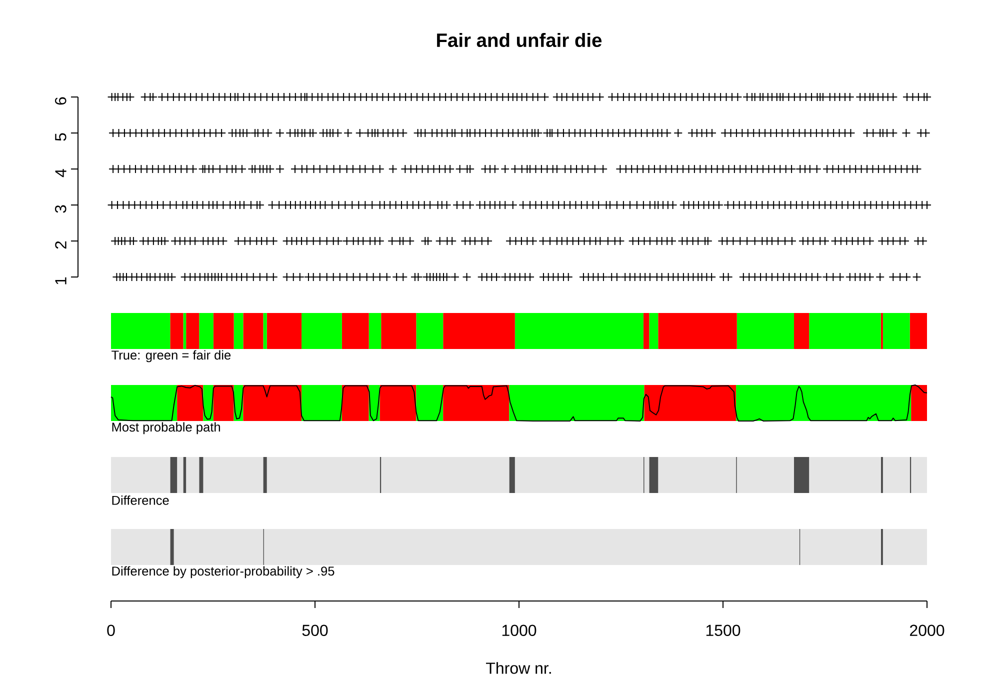  What do you see at coordinates (111, 630) in the screenshot?
I see `x-tick-label: 0` at bounding box center [111, 630].